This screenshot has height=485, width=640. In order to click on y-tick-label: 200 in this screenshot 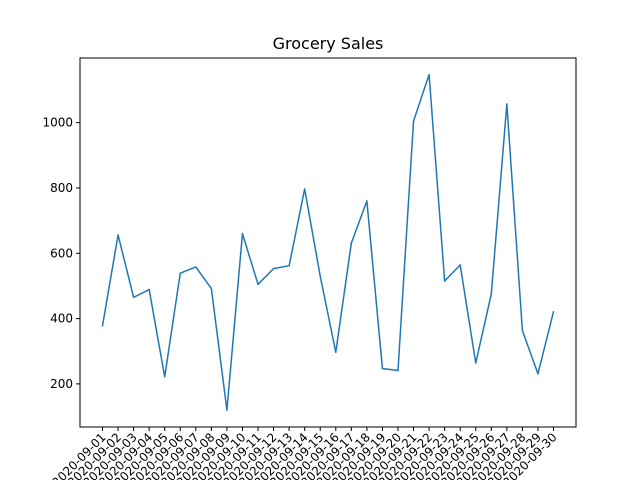, I will do `click(61, 384)`.